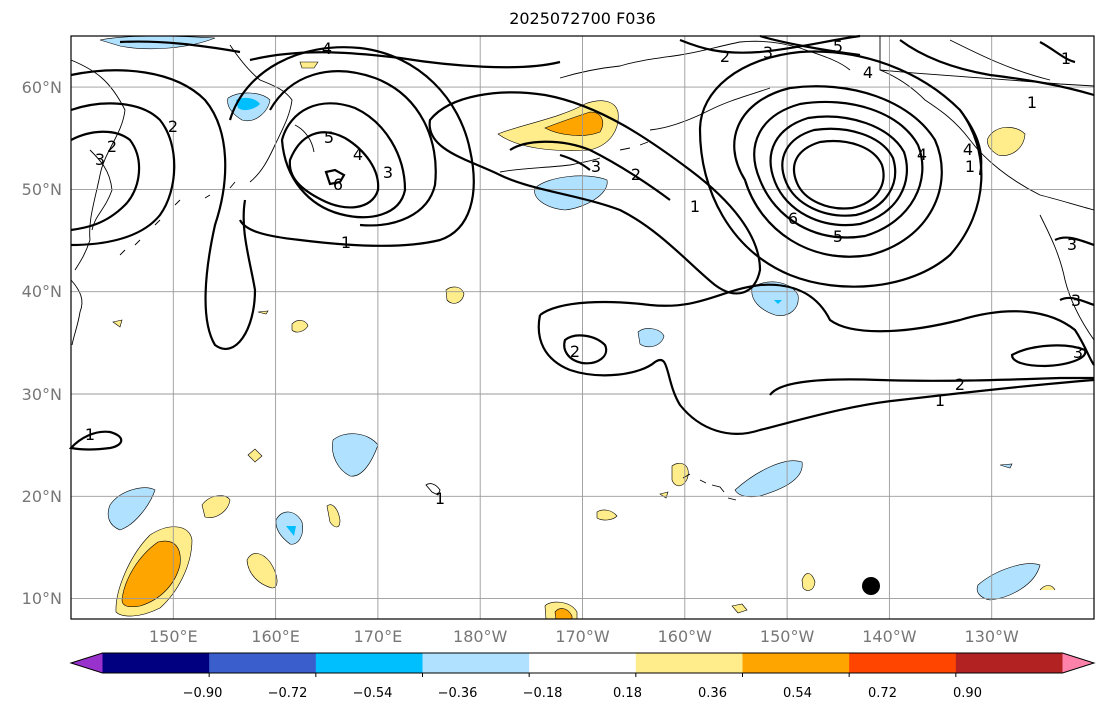 The image size is (1105, 712). I want to click on lon-label: 130°W, so click(992, 636).